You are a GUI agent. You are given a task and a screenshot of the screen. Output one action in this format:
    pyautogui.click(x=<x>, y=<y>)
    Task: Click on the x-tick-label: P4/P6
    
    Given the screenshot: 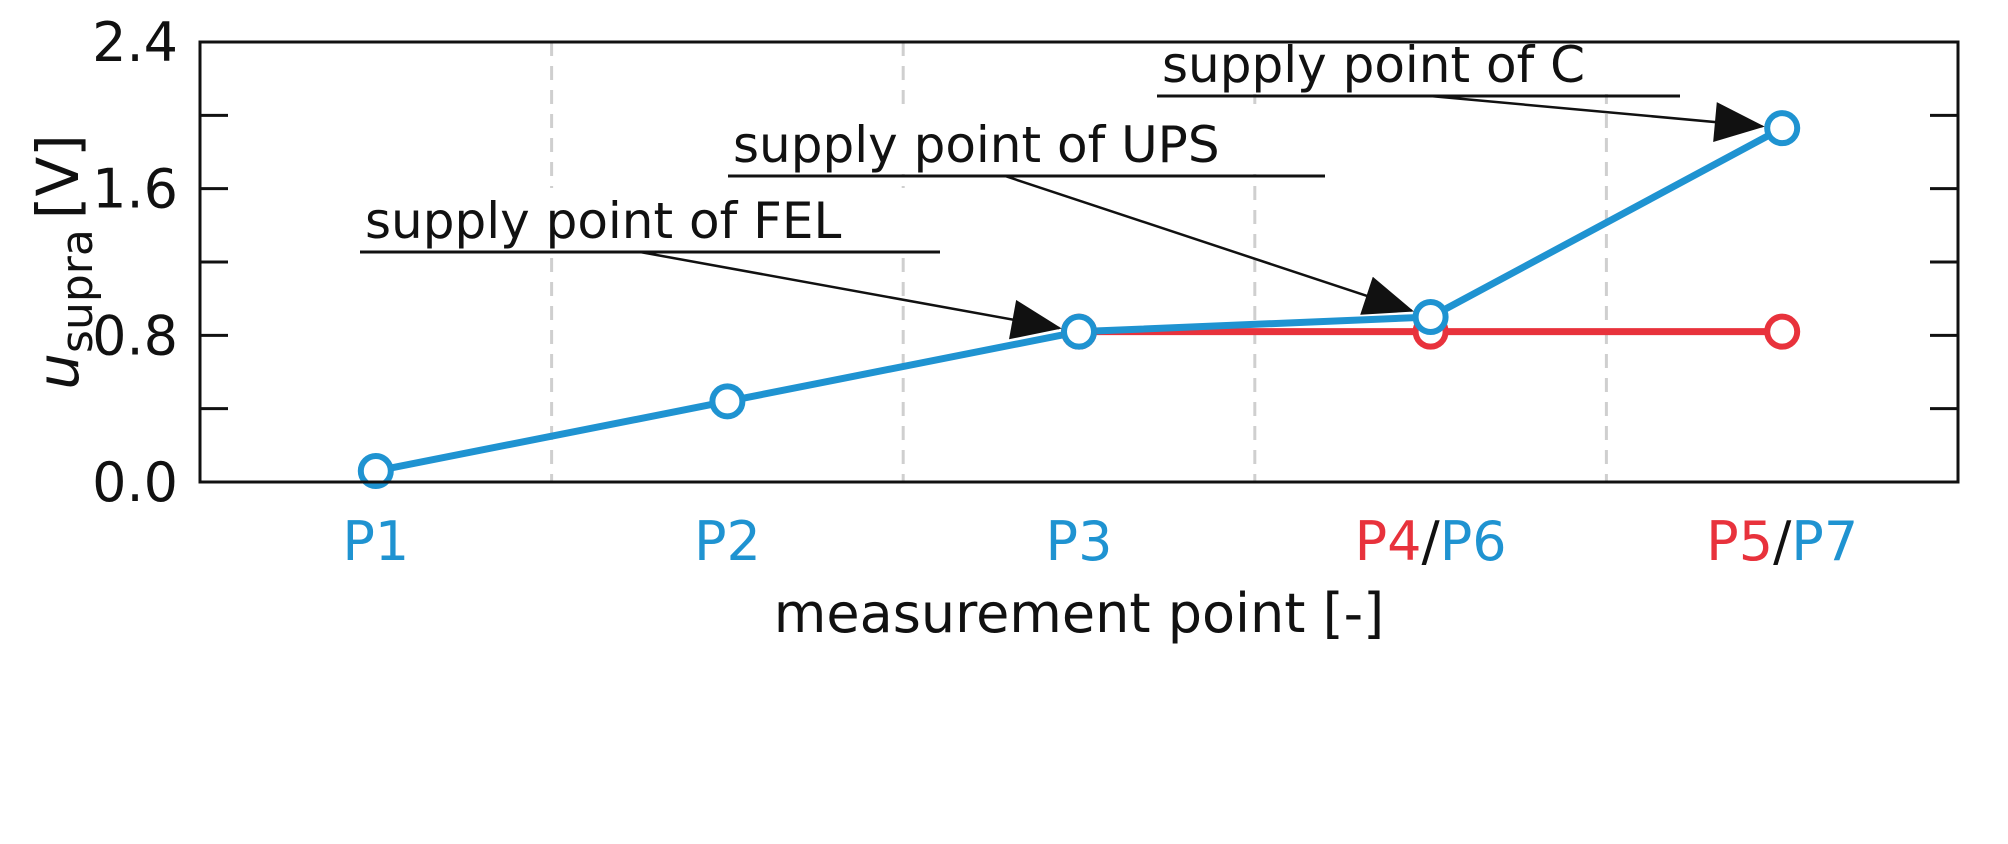 What is the action you would take?
    pyautogui.click(x=1431, y=541)
    